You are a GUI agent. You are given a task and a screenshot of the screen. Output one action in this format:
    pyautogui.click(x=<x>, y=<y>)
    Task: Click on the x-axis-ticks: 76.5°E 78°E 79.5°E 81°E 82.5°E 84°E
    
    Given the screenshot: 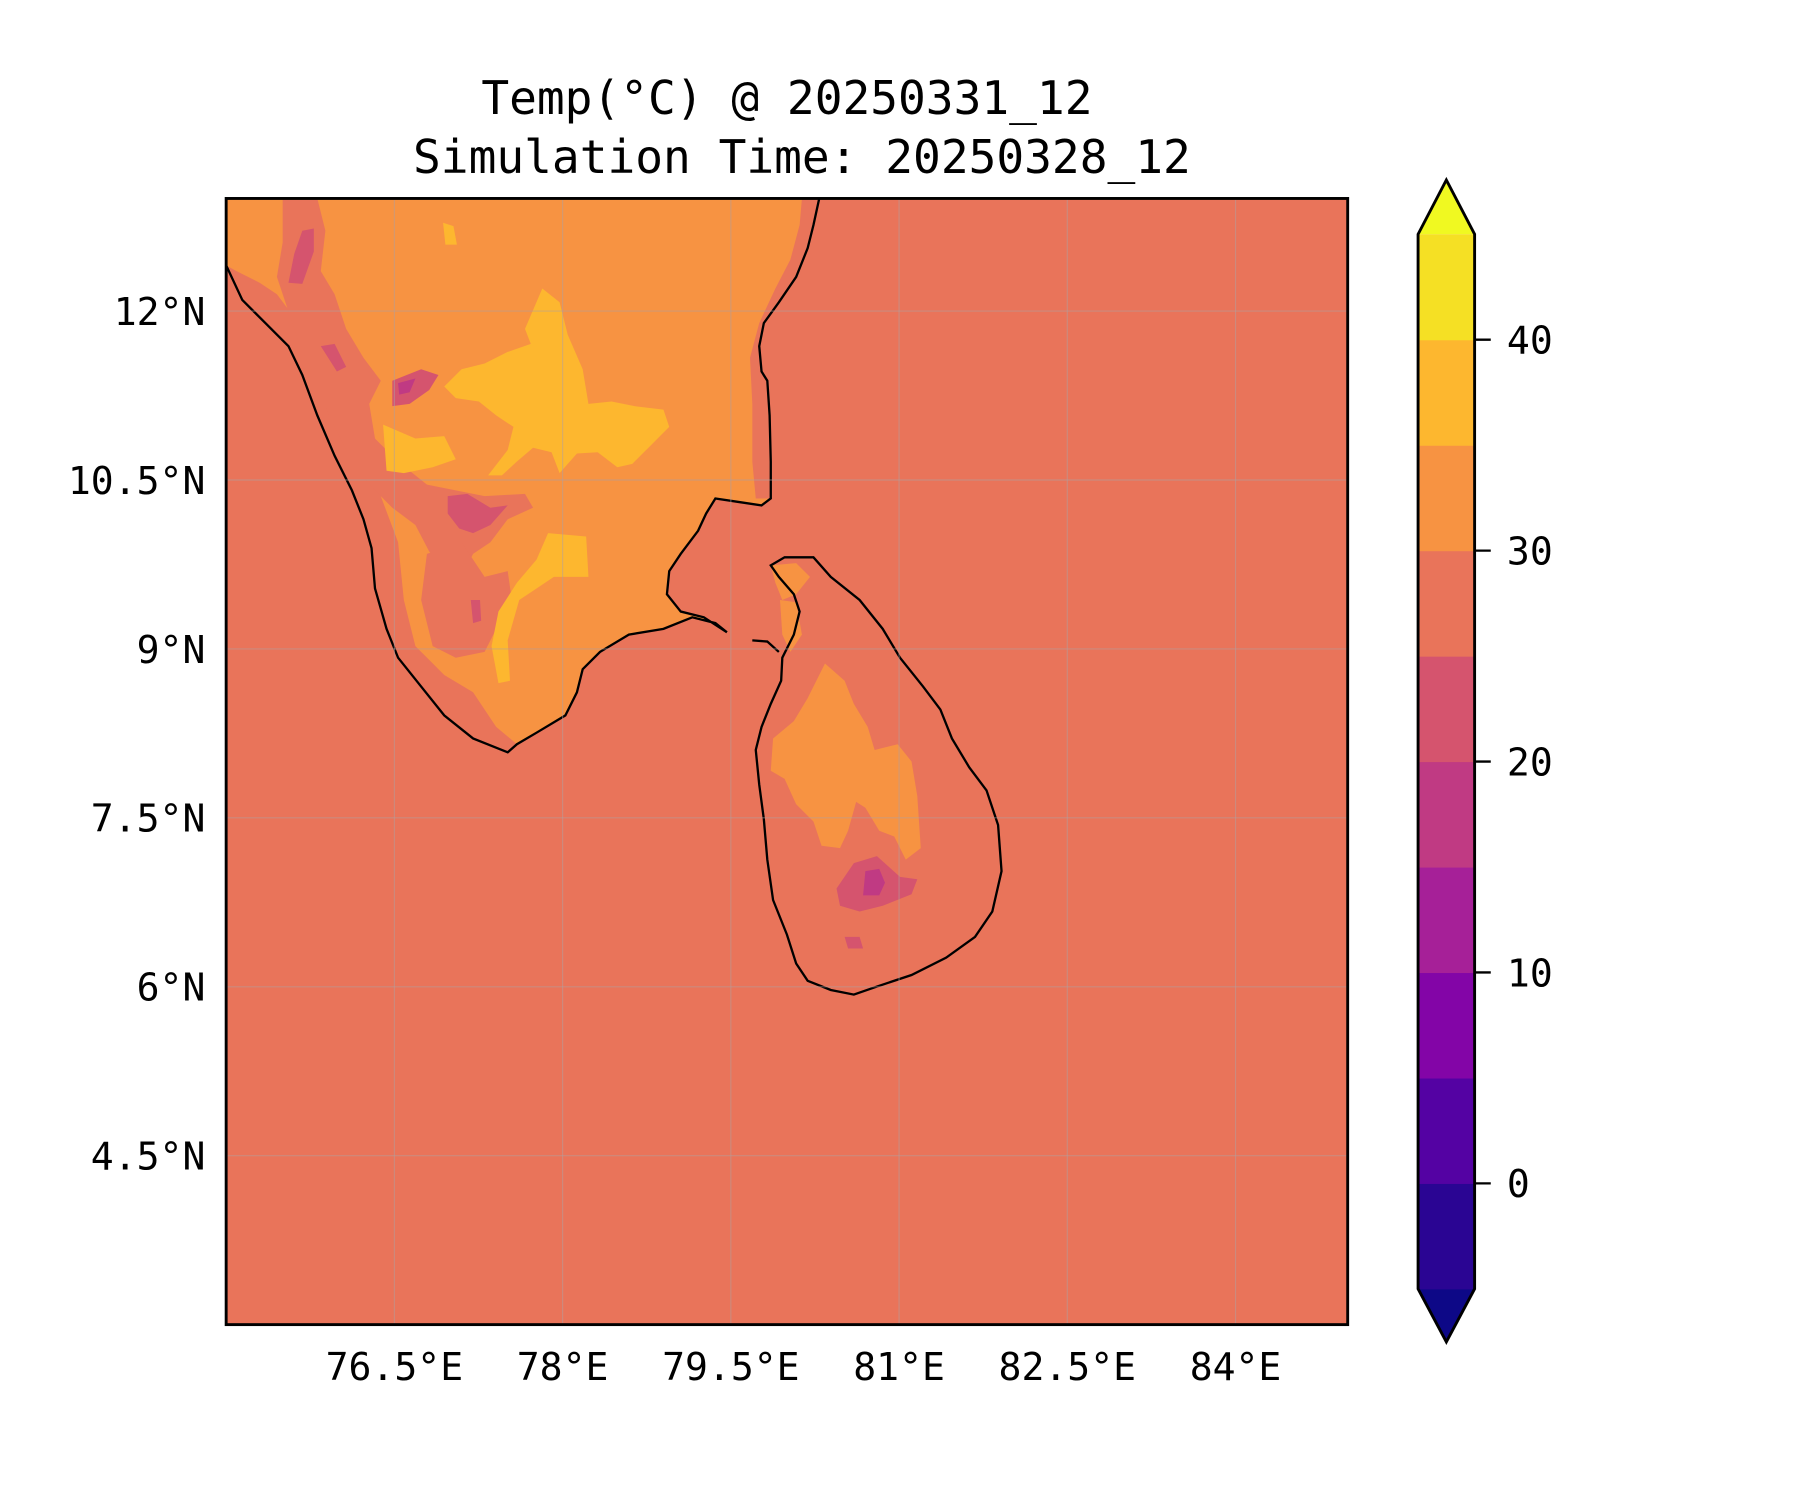 What is the action you would take?
    pyautogui.click(x=804, y=1367)
    